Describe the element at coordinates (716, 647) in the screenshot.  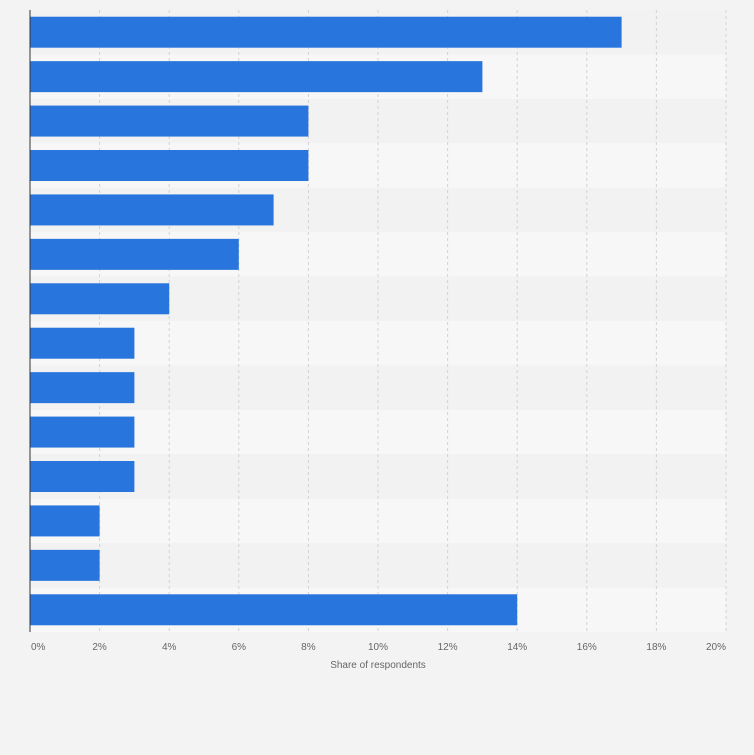
I see `x-tick-label: 20%` at that location.